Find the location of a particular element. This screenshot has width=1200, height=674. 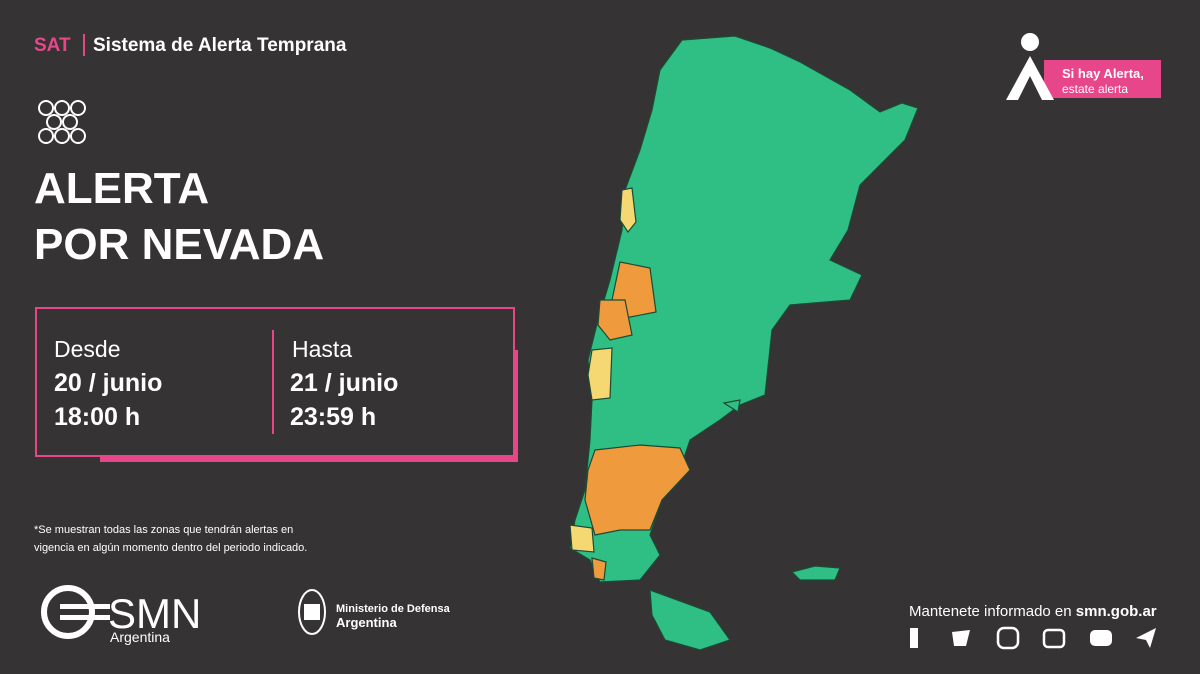

from-time: 18:00 h is located at coordinates (97, 417).